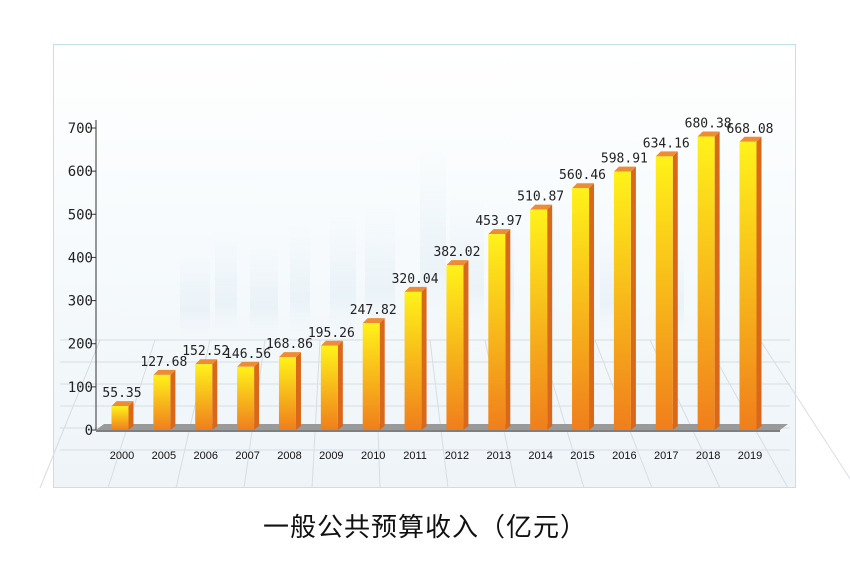  I want to click on y-tick-label: 400, so click(80, 258).